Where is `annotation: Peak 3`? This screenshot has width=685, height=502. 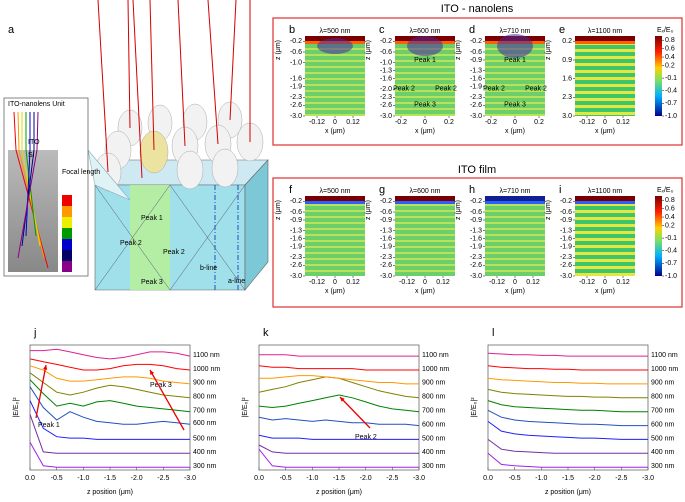 annotation: Peak 3 is located at coordinates (161, 385).